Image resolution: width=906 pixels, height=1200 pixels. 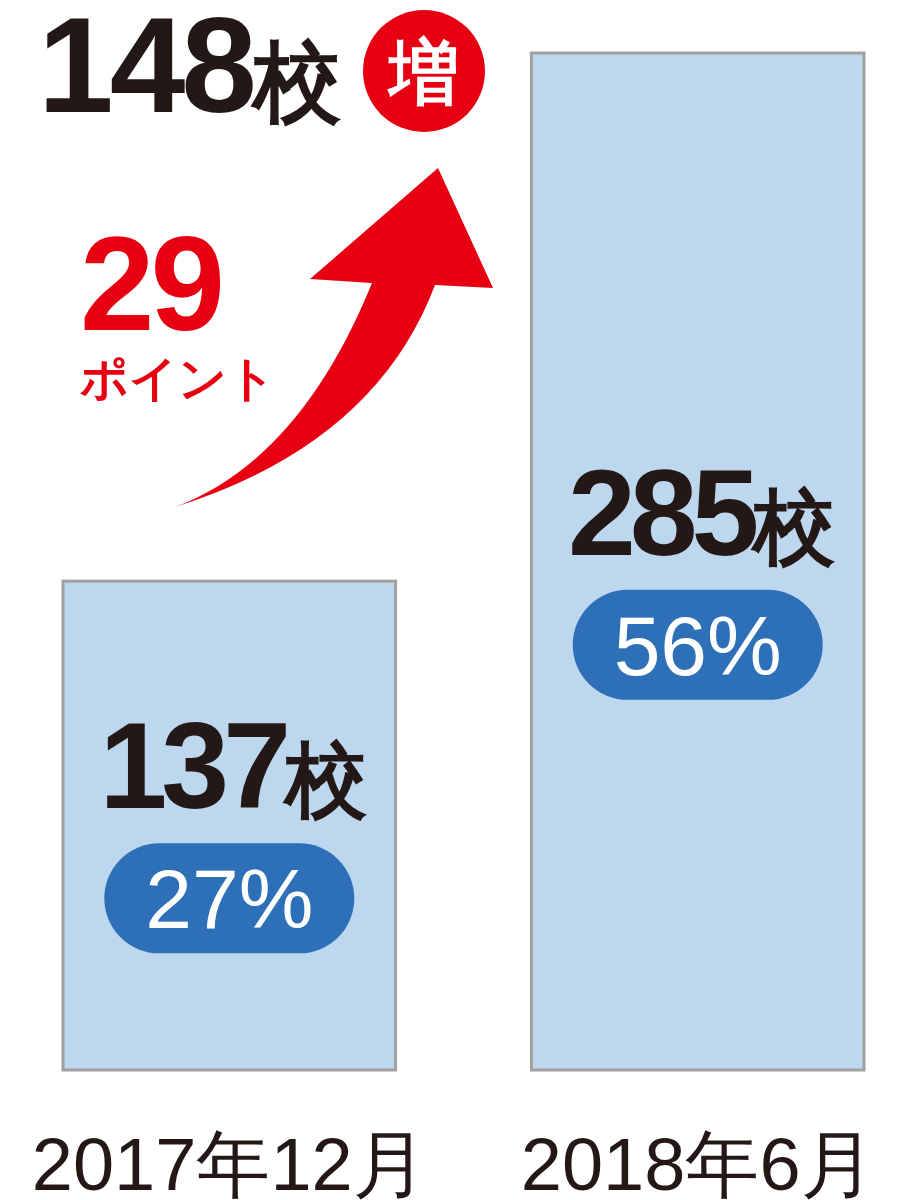 What do you see at coordinates (189, 70) in the screenshot?
I see `headline: 148校` at bounding box center [189, 70].